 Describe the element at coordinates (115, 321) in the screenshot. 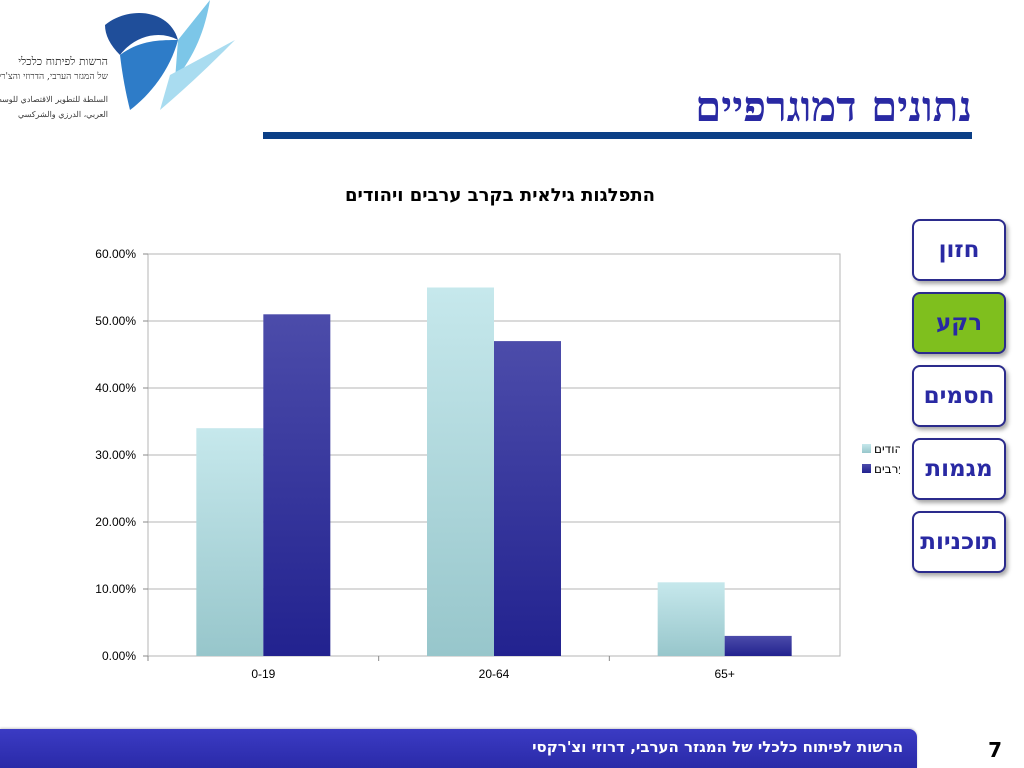

I see `y-tick-label: 50.00%` at that location.